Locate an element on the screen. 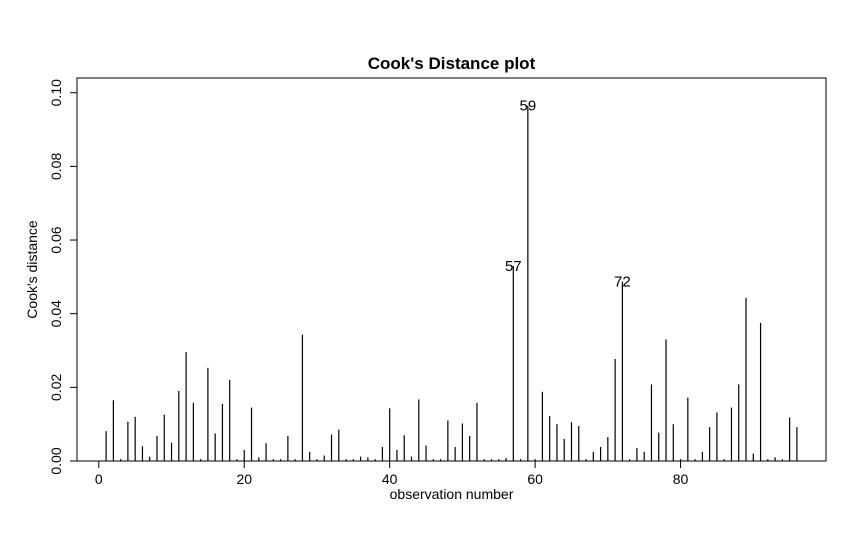 This screenshot has height=558, width=867. annotation-59: 59 is located at coordinates (528, 106).